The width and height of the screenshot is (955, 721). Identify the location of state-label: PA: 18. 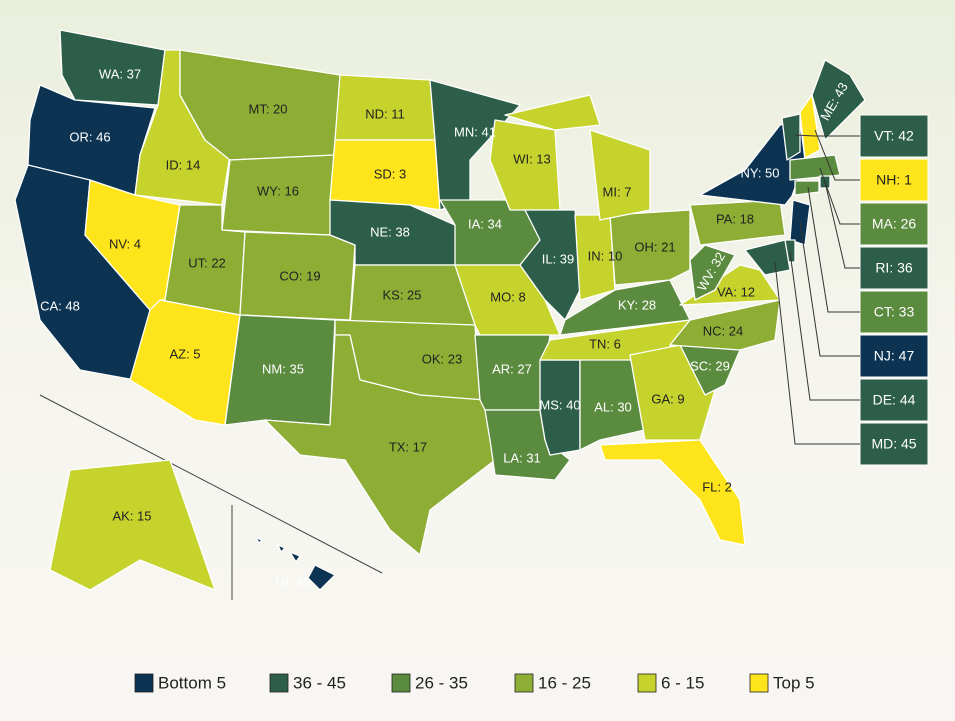
(735, 218).